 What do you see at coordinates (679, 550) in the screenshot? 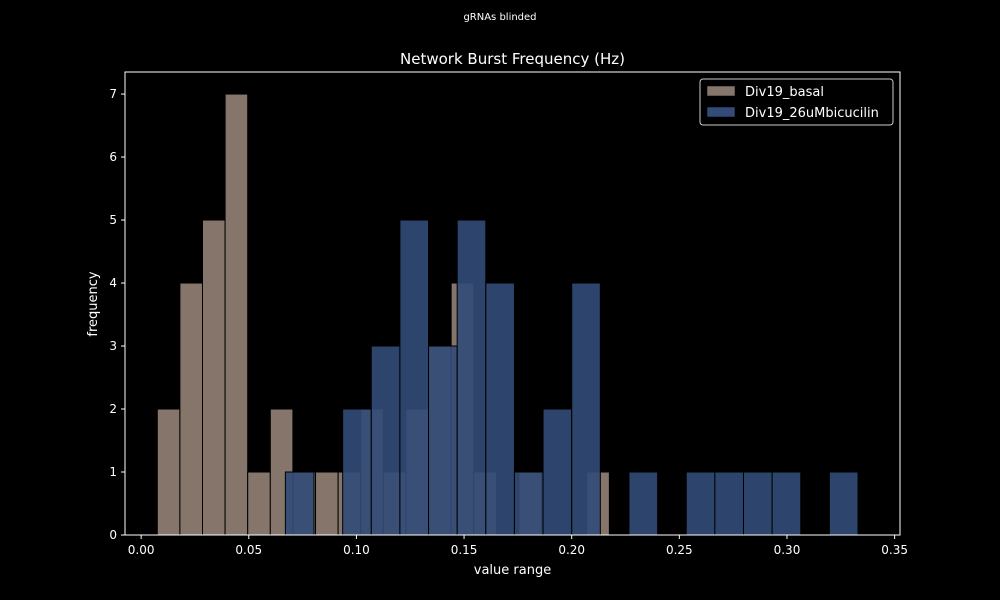
I see `x-tick-label: 0.25` at bounding box center [679, 550].